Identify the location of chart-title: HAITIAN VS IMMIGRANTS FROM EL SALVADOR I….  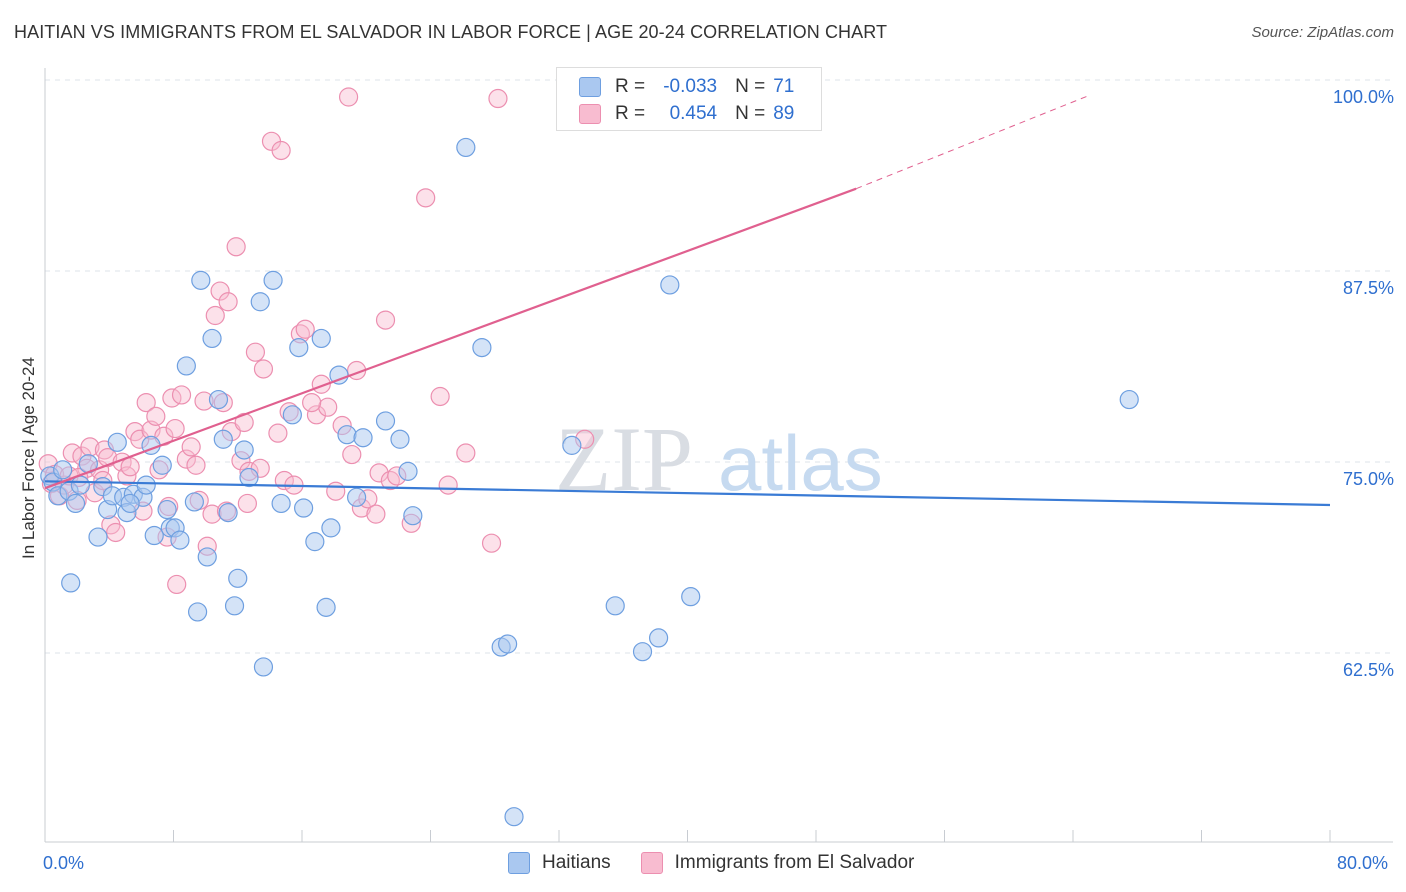
(451, 32).